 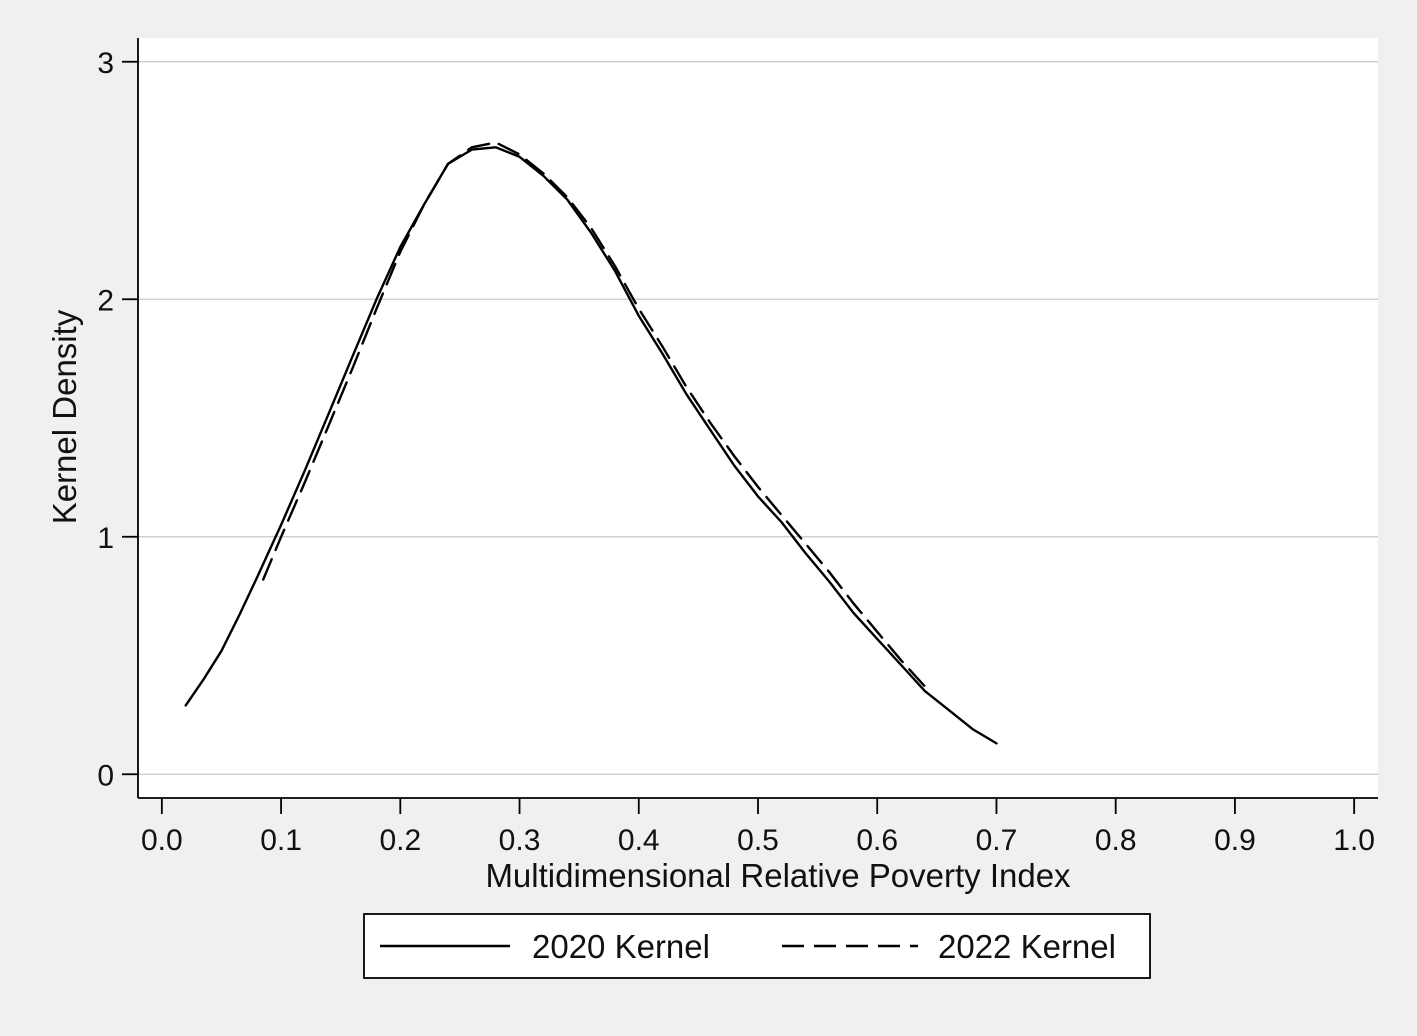 What do you see at coordinates (621, 946) in the screenshot?
I see `legend-label-2020: 2020 Kernel` at bounding box center [621, 946].